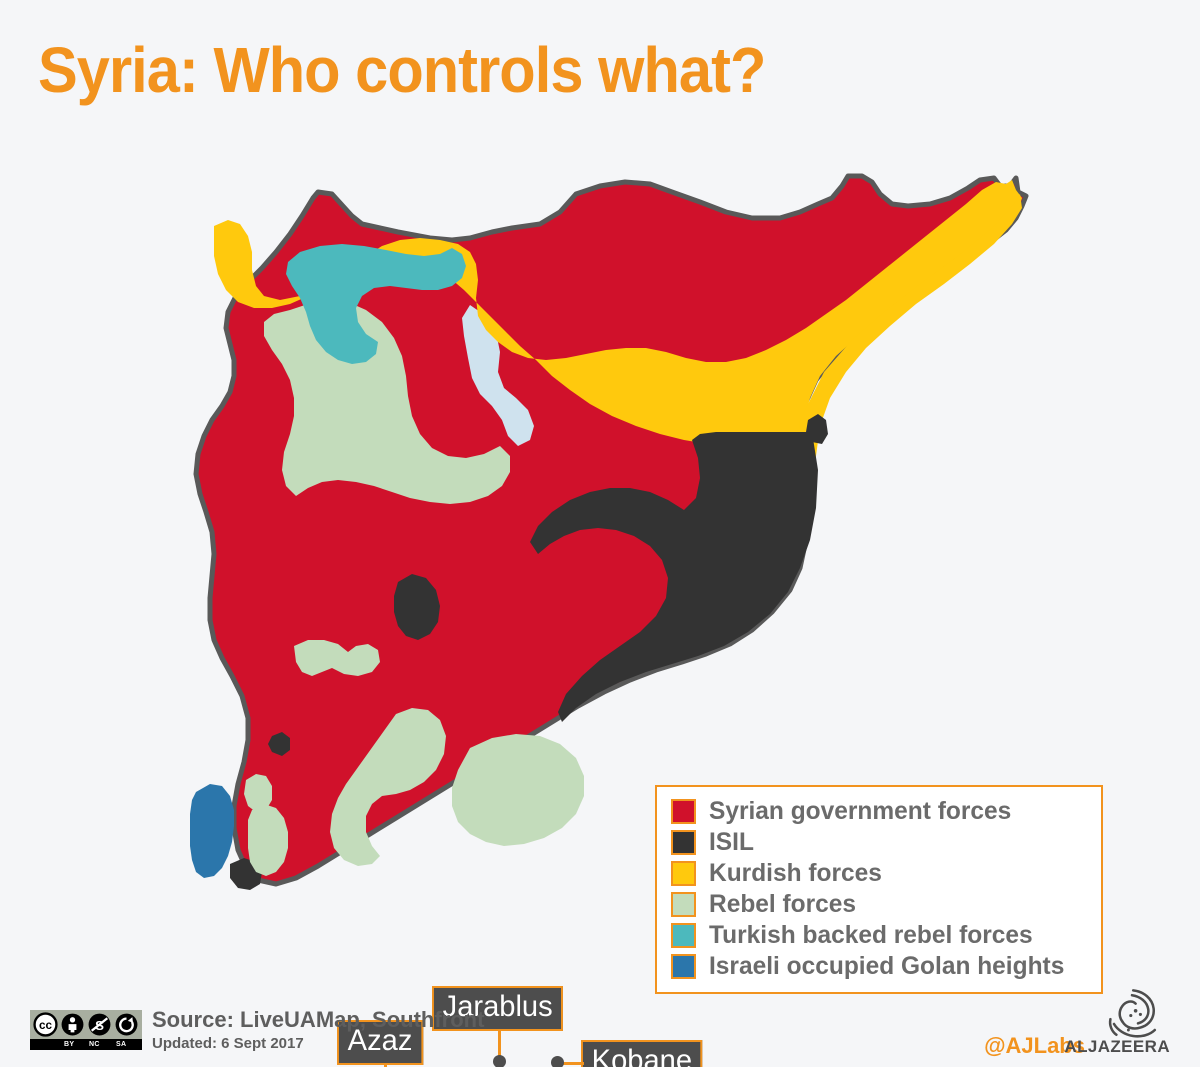  What do you see at coordinates (258, 793) in the screenshot?
I see `region-rebel-coast-strip` at bounding box center [258, 793].